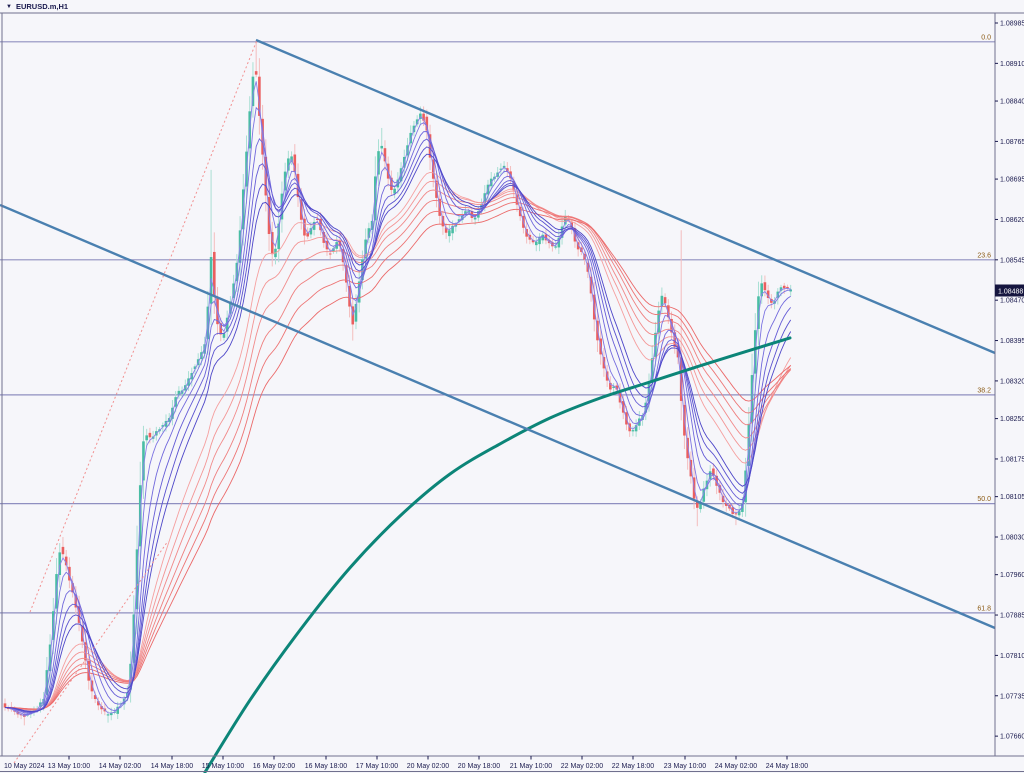  I want to click on price-axis-label: 1.08395, so click(1012, 341).